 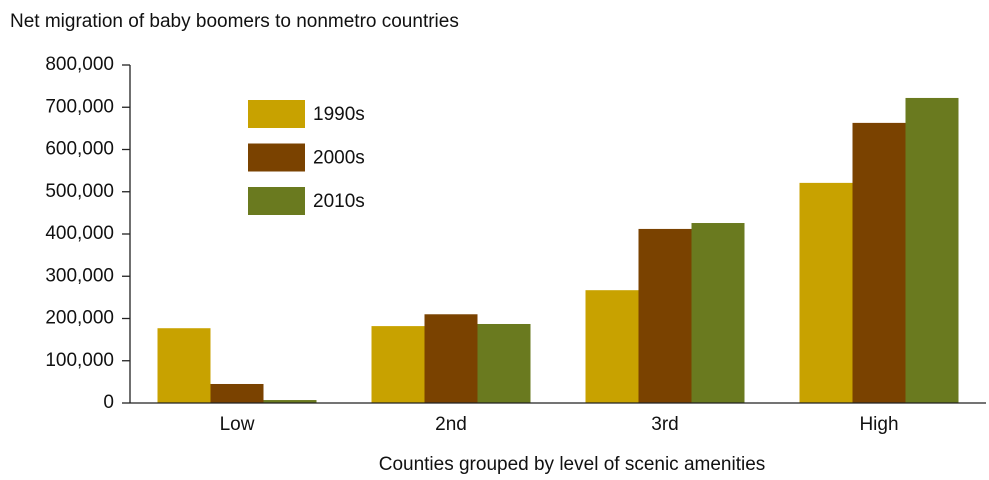 What do you see at coordinates (664, 424) in the screenshot?
I see `x-tick-label: 3rd` at bounding box center [664, 424].